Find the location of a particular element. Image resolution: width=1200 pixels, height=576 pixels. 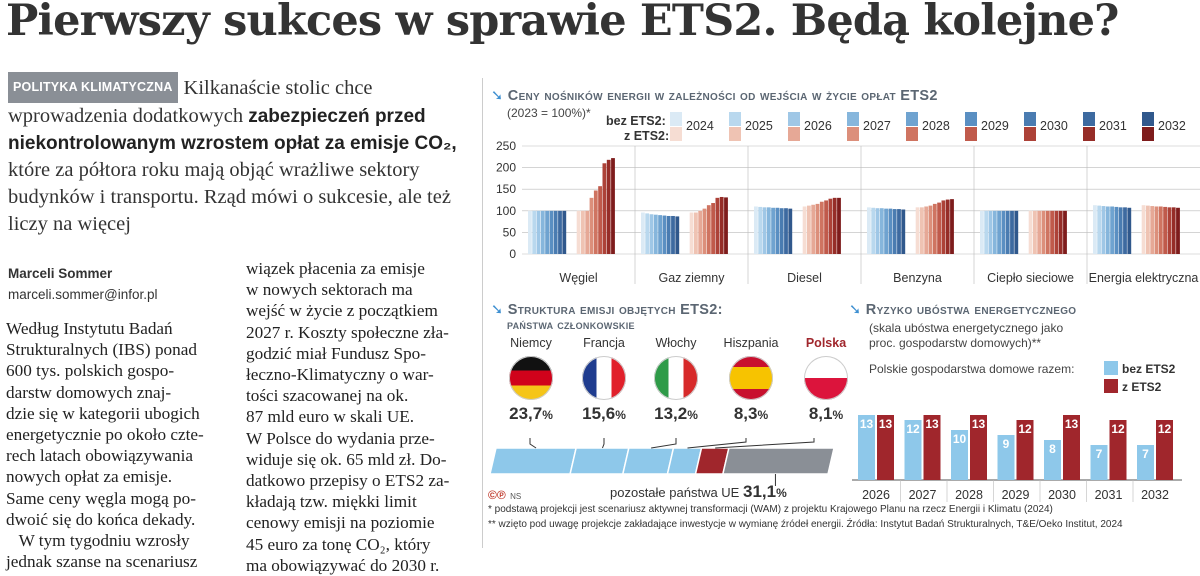

emission-structure-band is located at coordinates (662, 462).